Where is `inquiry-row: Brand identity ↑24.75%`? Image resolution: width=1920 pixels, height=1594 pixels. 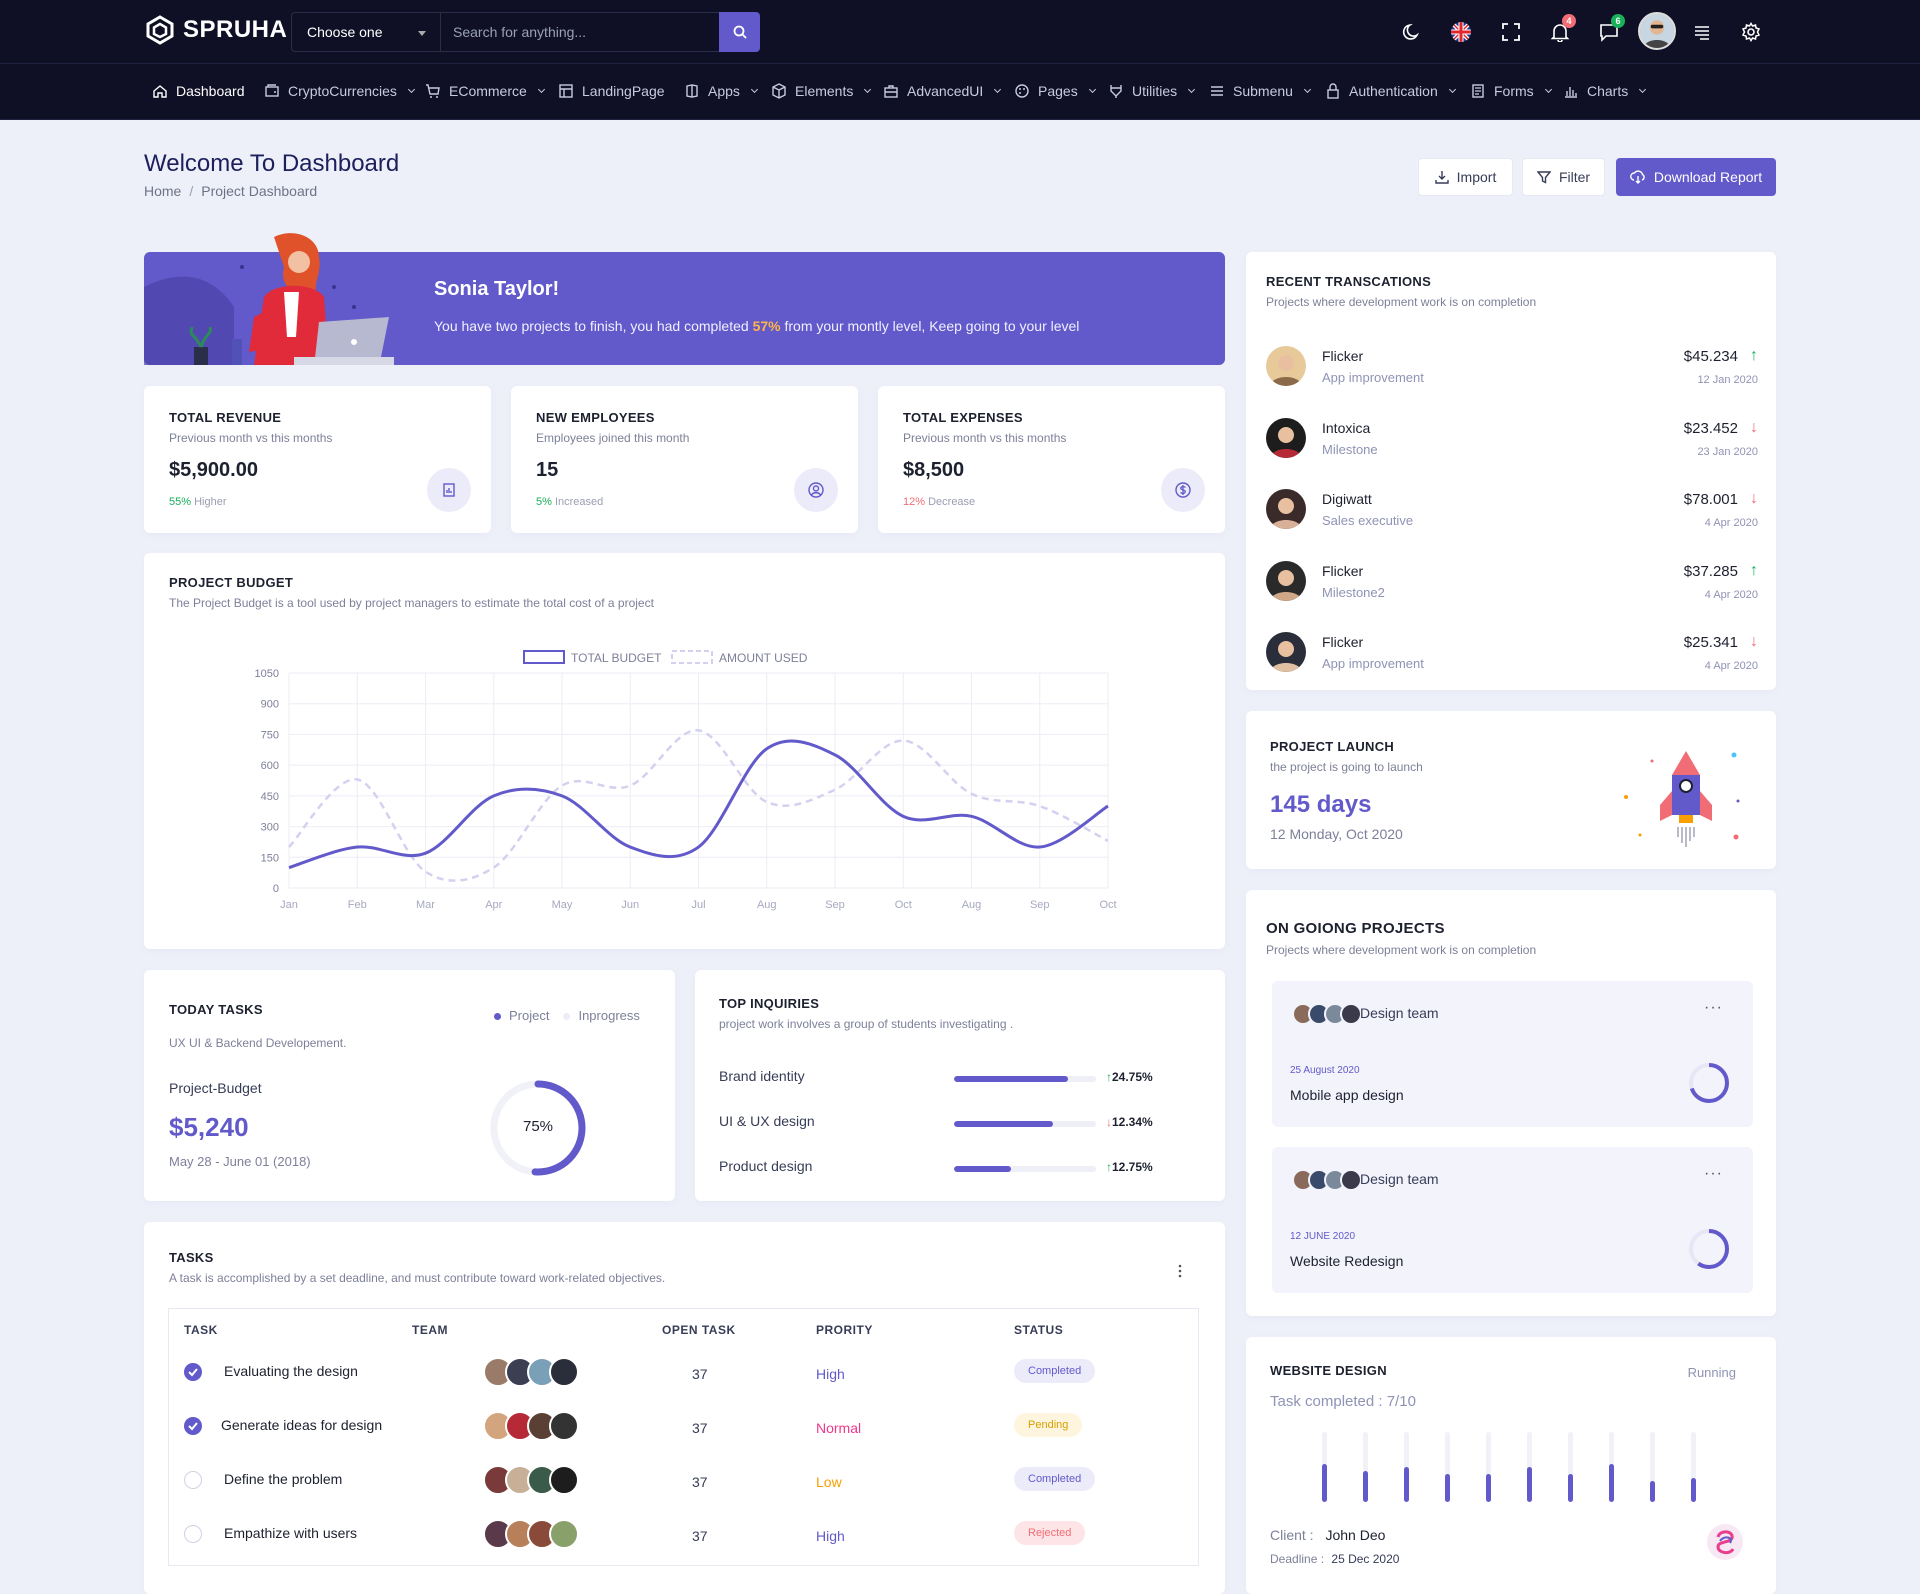 inquiry-row: Brand identity ↑24.75% is located at coordinates (959, 1078).